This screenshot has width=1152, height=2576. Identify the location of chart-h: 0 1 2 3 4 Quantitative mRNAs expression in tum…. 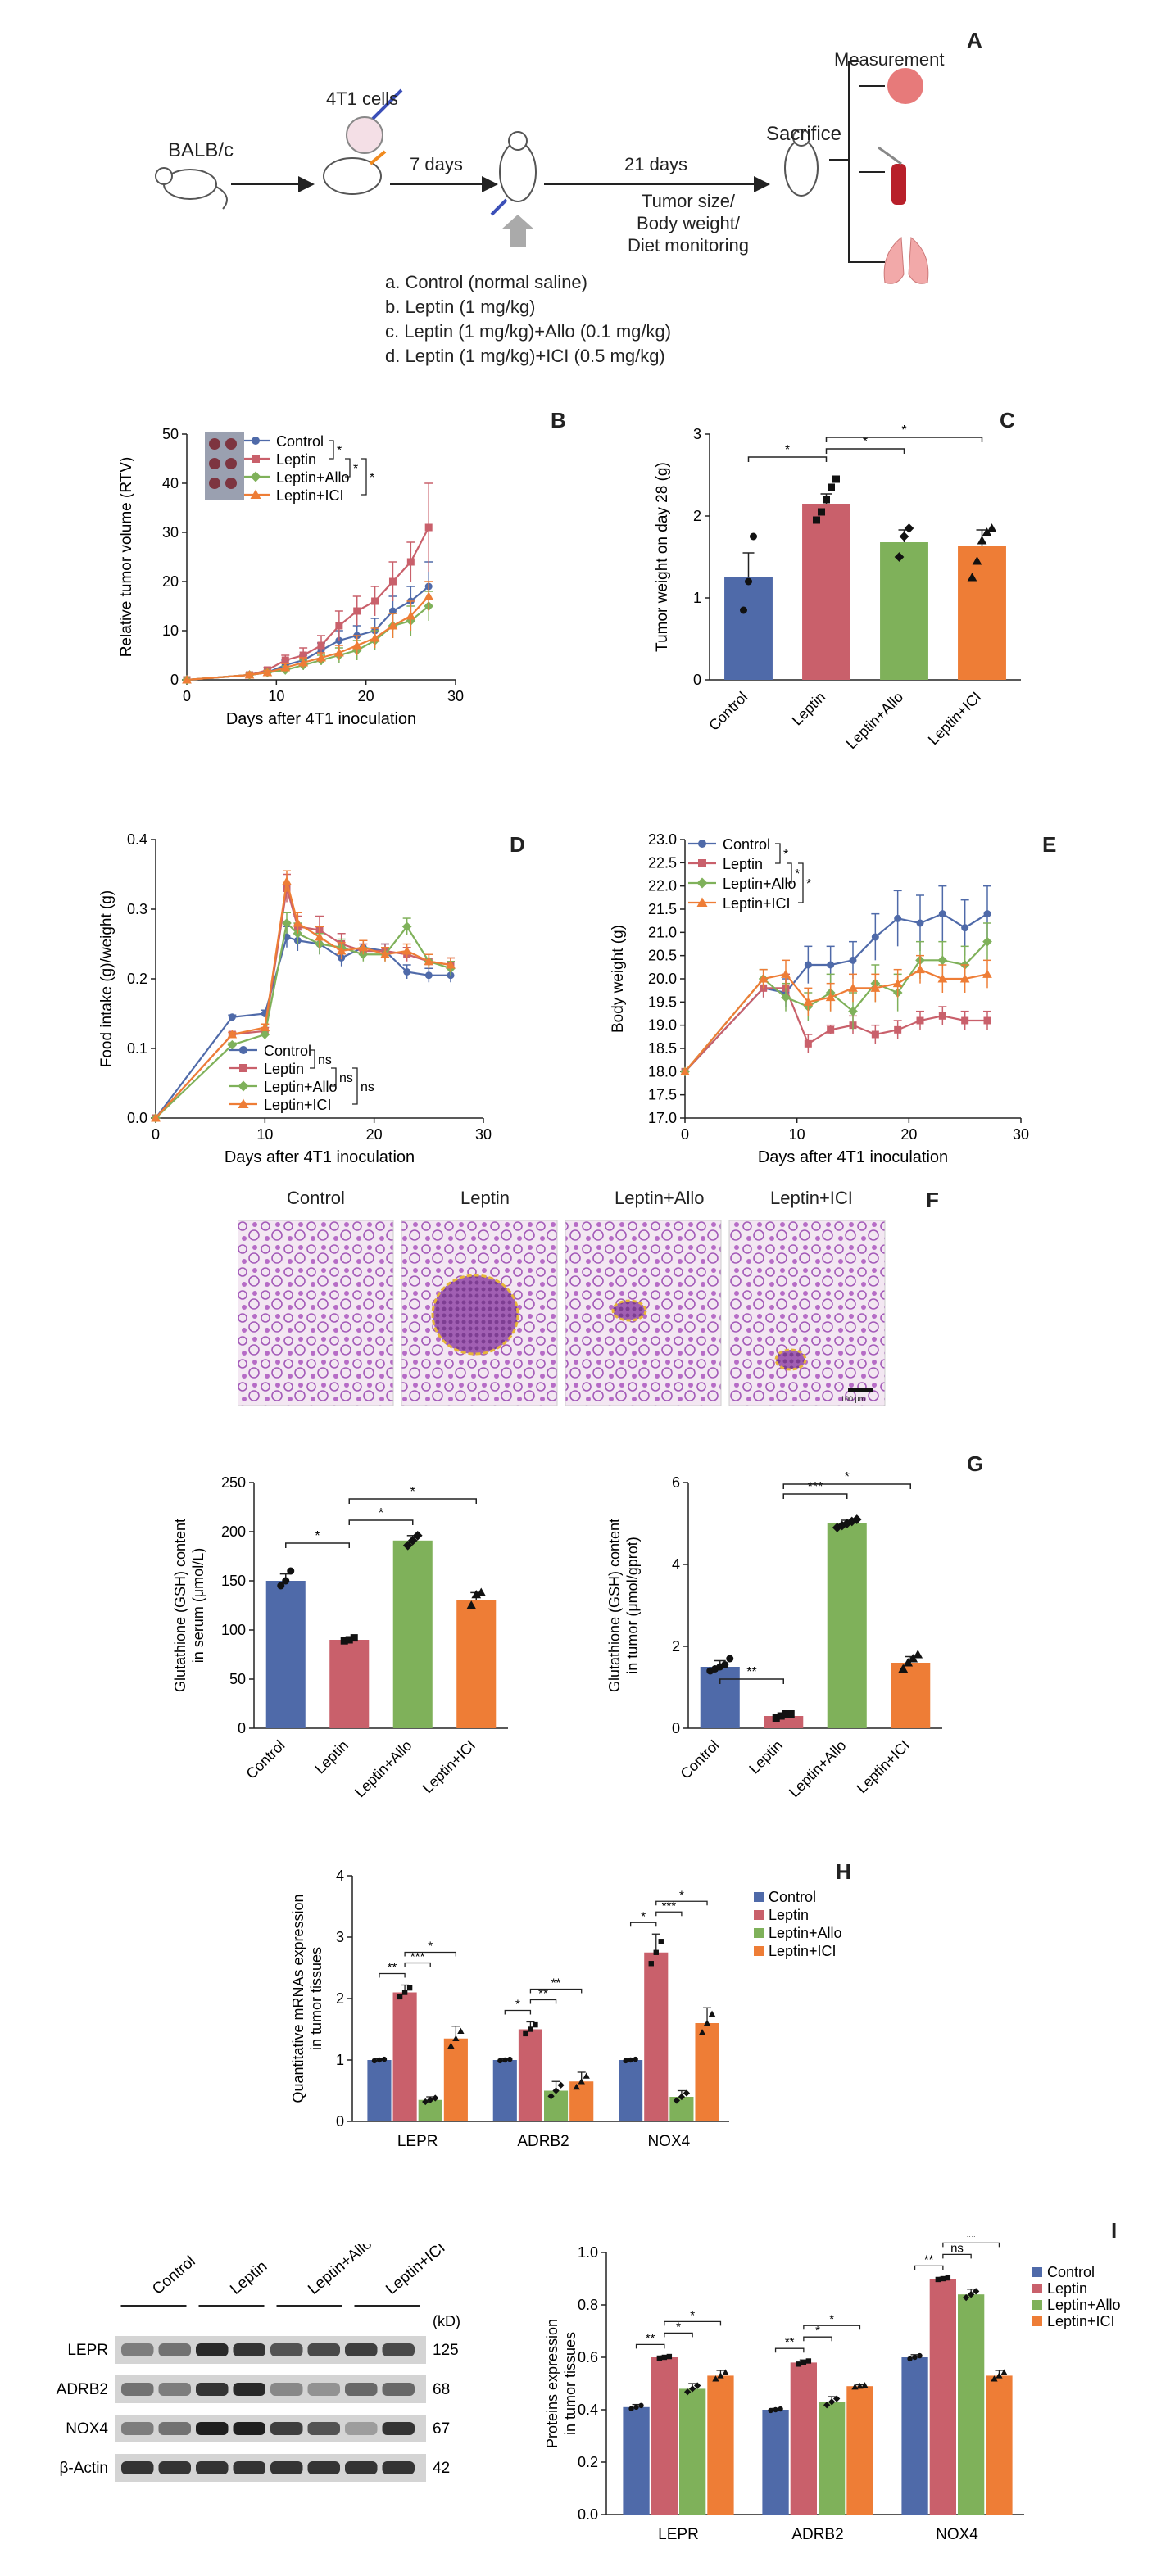
(590, 2019).